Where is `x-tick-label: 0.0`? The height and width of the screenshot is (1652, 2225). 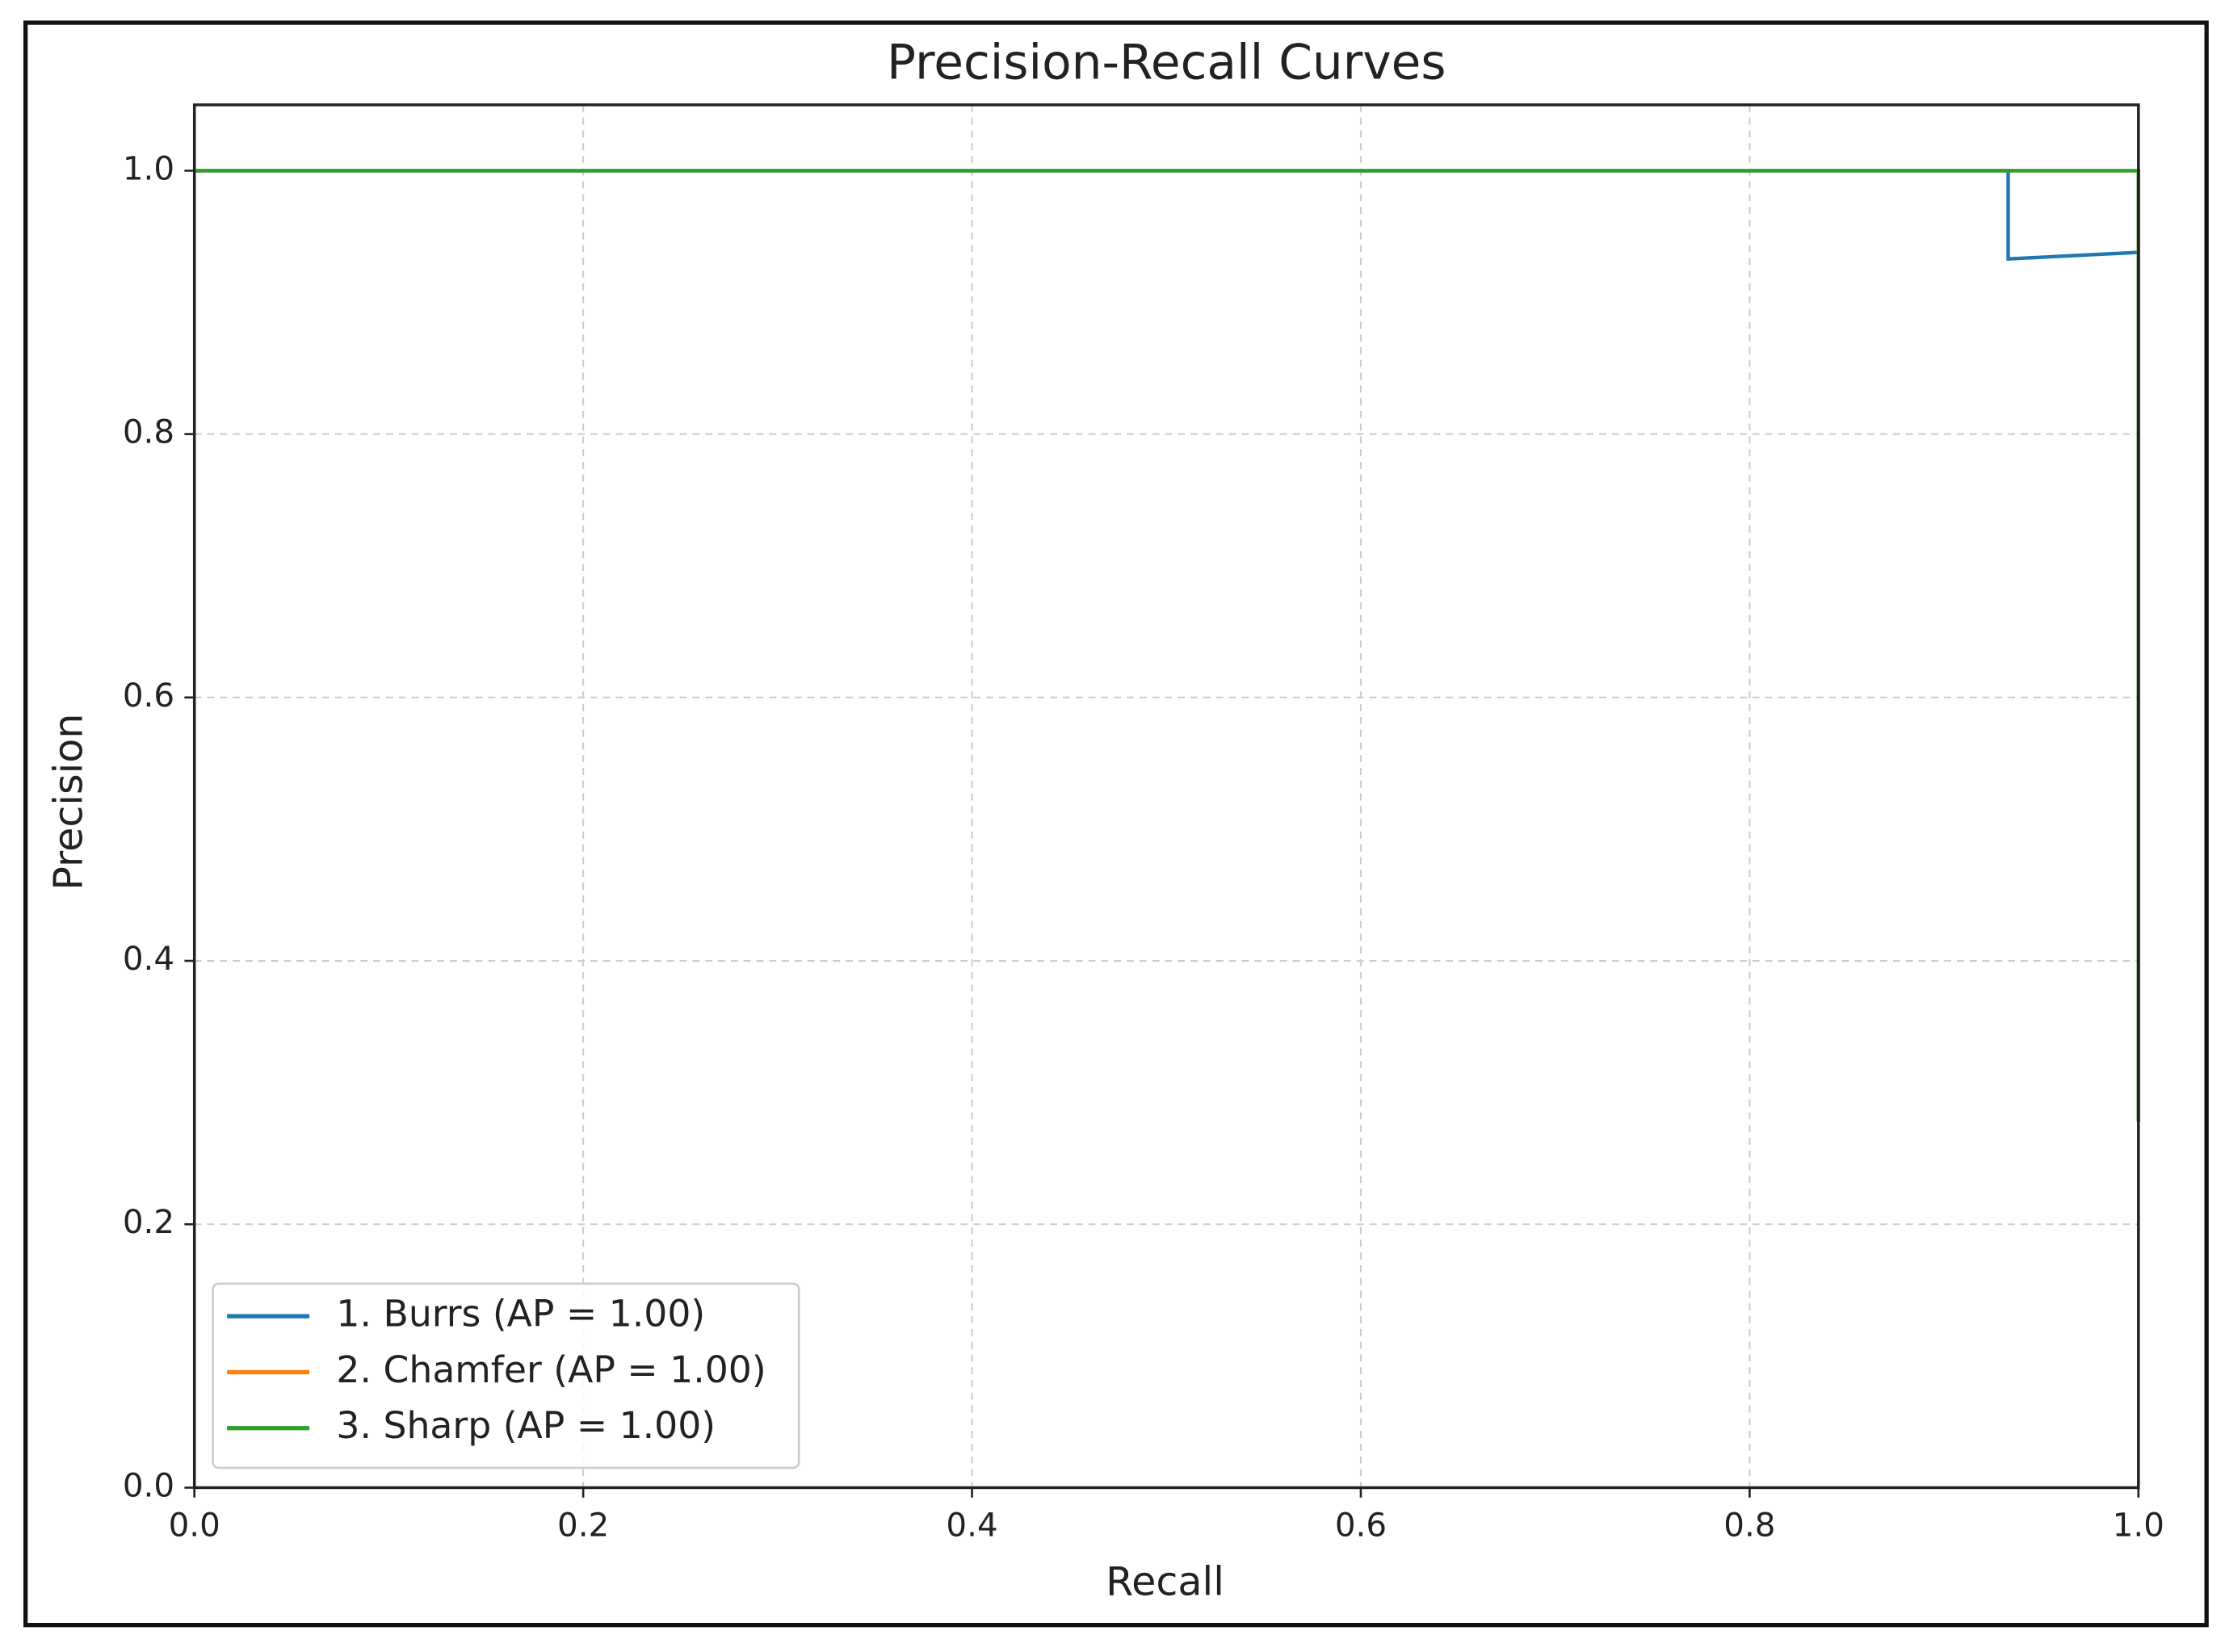 x-tick-label: 0.0 is located at coordinates (194, 1526).